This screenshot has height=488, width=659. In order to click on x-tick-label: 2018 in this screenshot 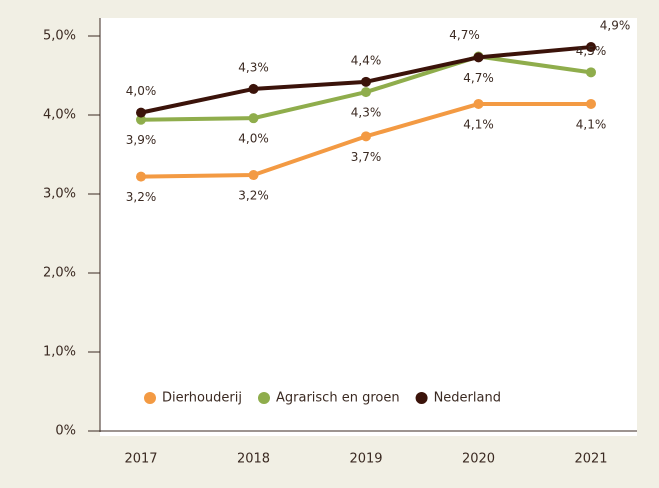, I will do `click(253, 459)`.